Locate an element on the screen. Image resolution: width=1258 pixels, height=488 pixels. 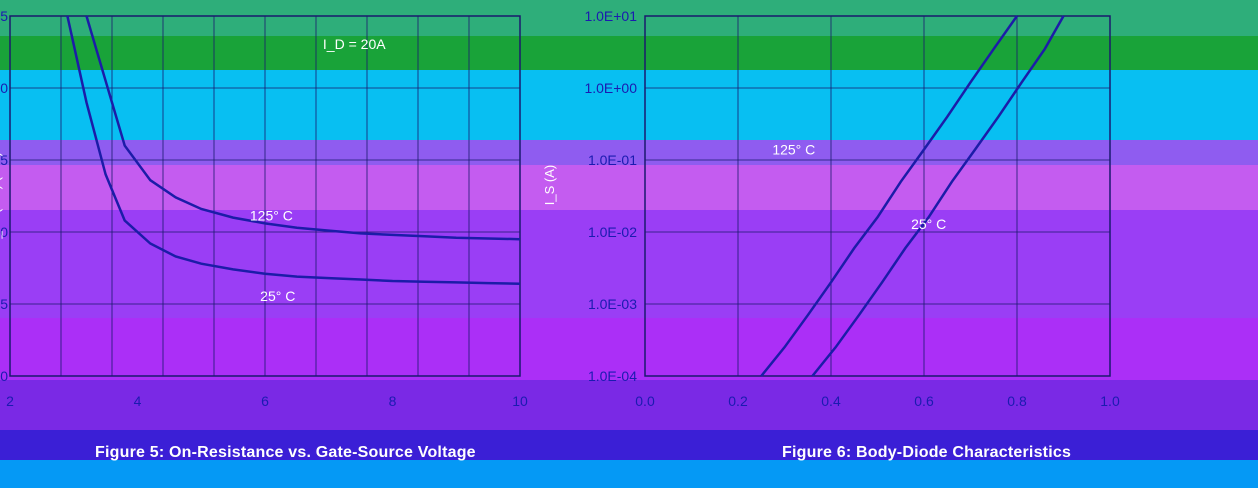
left-y-tick-label: 20 is located at coordinates (4, 88).